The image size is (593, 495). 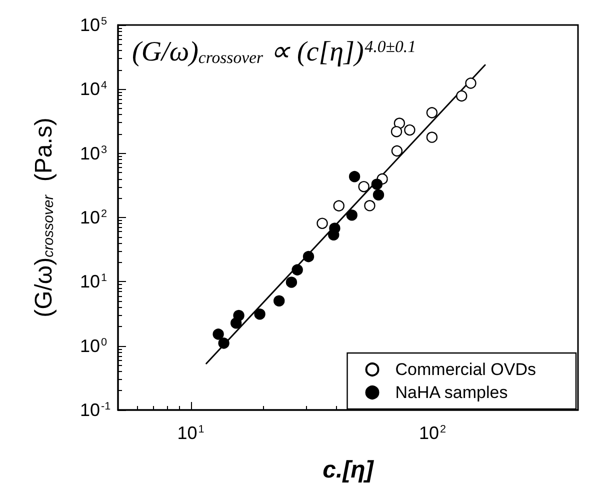 What do you see at coordinates (465, 369) in the screenshot?
I see `legend-label: Commercial OVDs` at bounding box center [465, 369].